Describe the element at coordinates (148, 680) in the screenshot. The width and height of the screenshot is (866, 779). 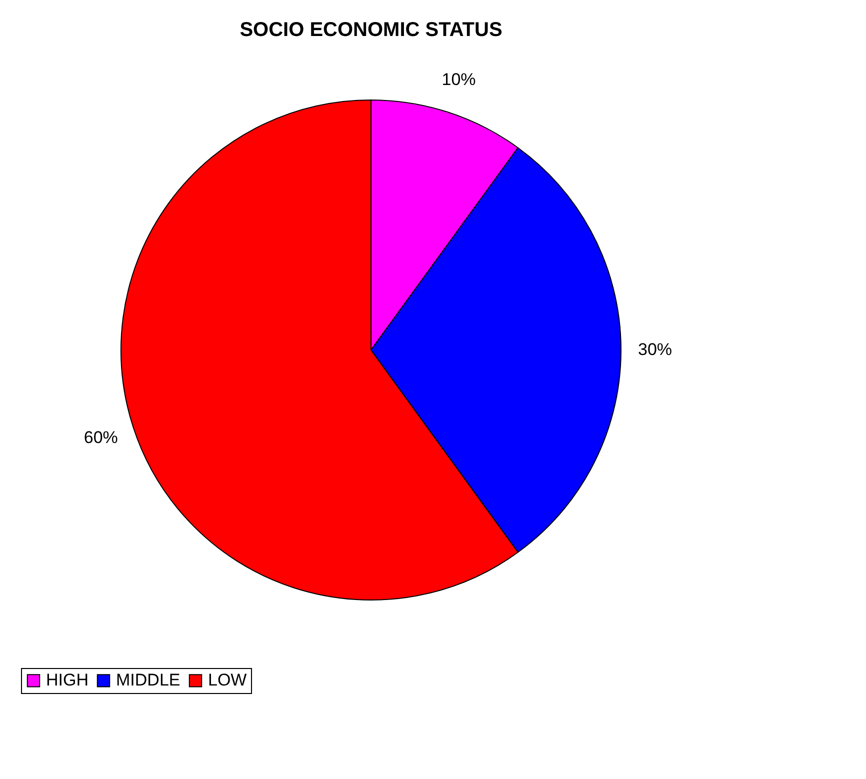
I see `legend-label: MIDDLE` at that location.